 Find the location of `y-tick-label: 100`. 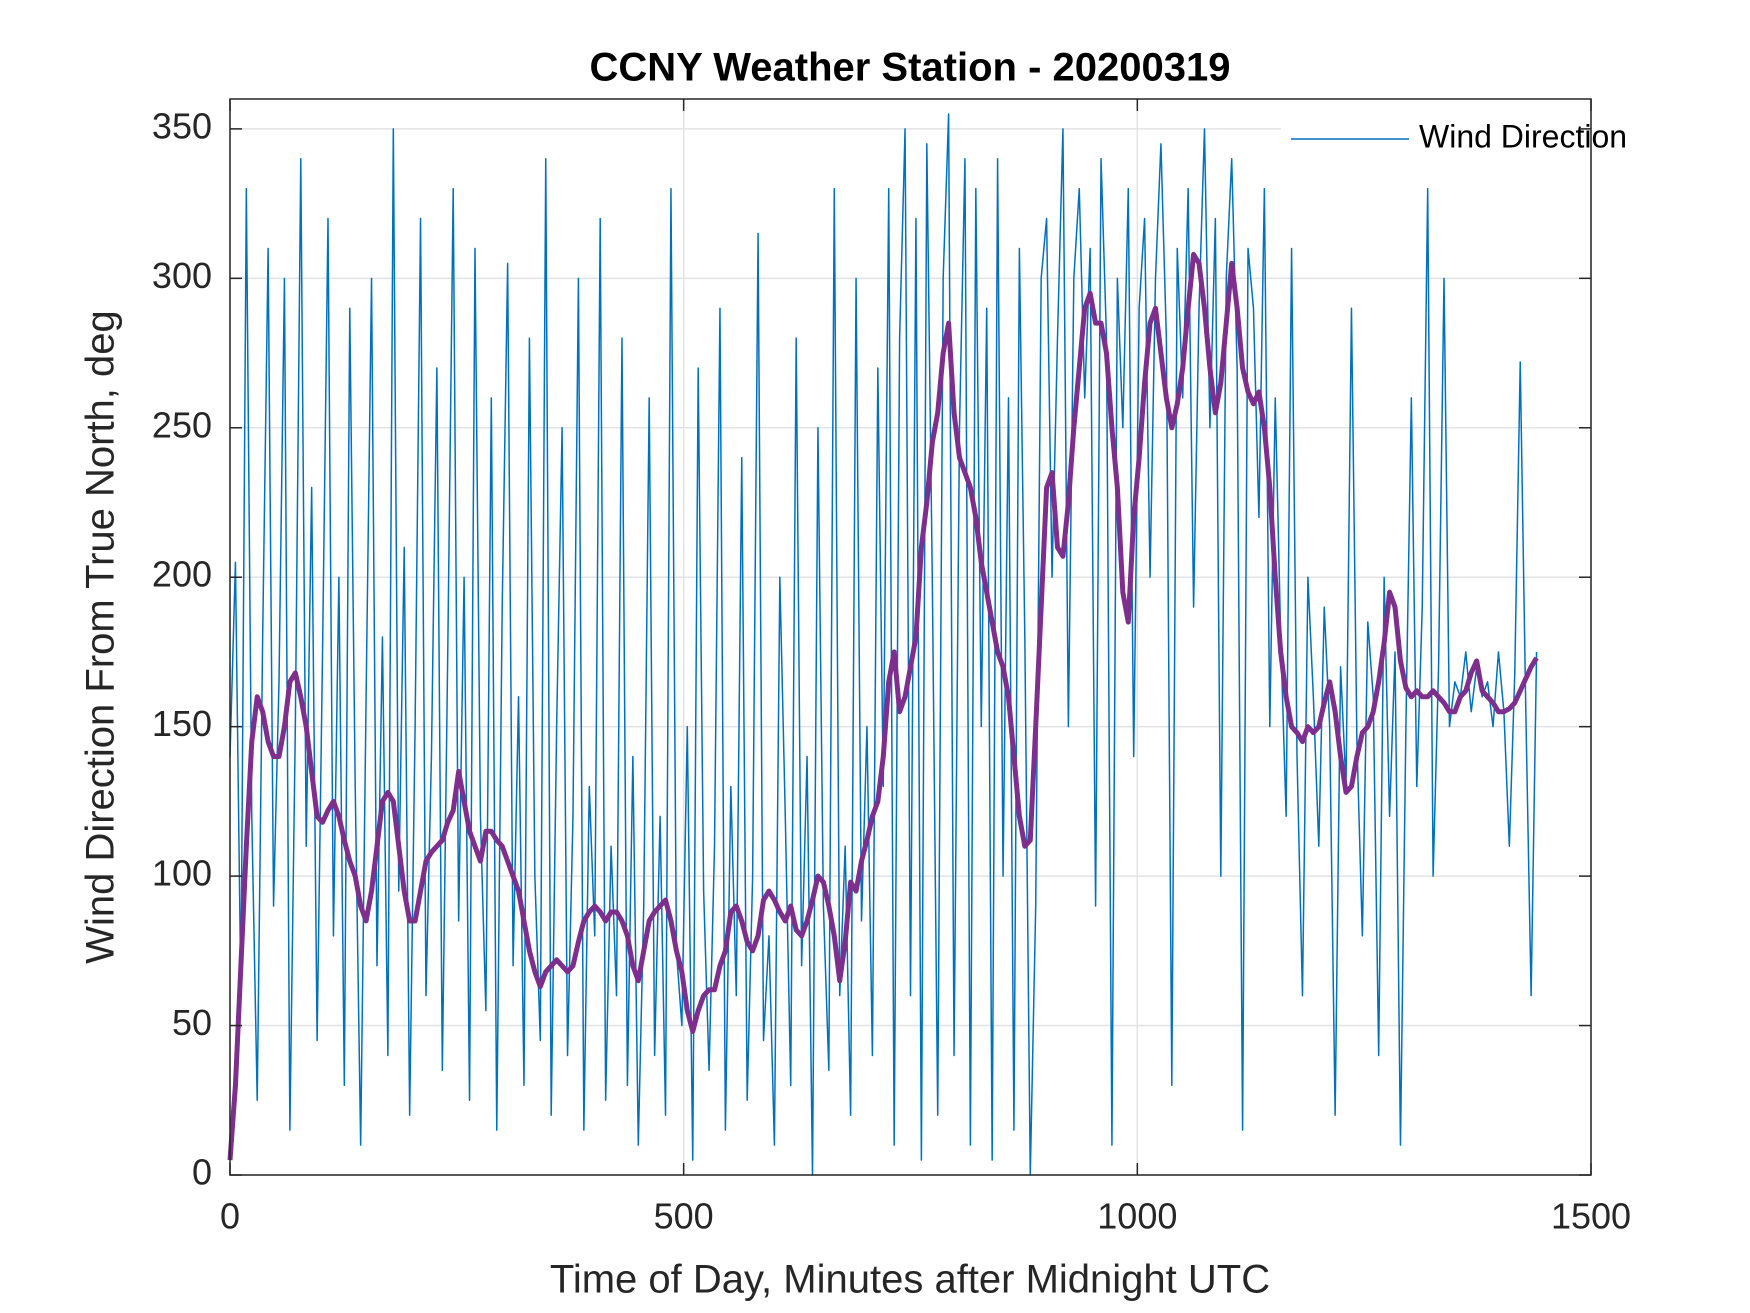

y-tick-label: 100 is located at coordinates (182, 873).